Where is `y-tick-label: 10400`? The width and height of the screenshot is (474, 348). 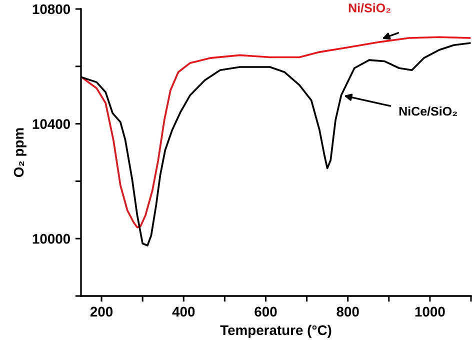 y-tick-label: 10400 is located at coordinates (51, 124).